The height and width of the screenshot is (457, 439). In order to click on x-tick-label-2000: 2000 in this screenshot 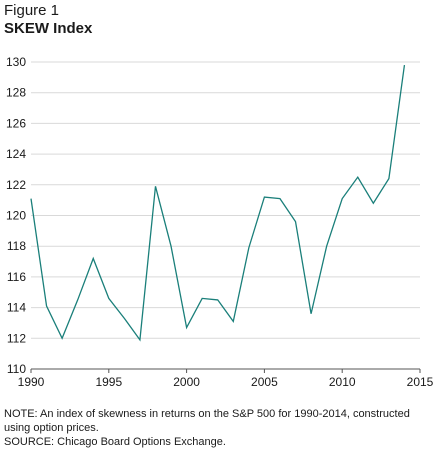, I will do `click(186, 382)`.